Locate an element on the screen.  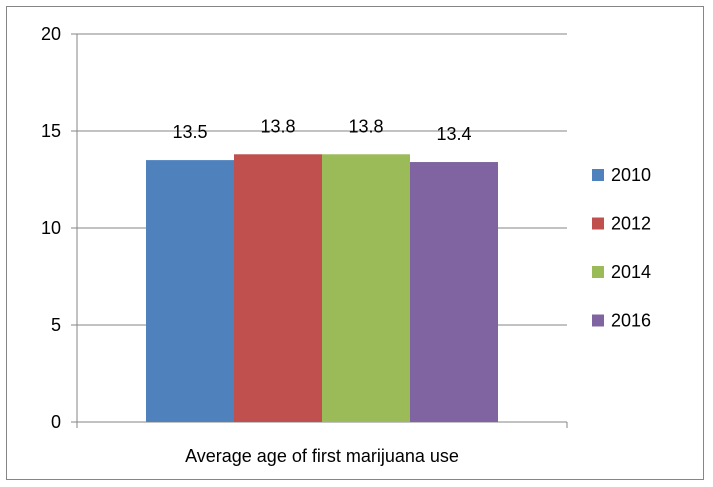
legend-label-2014: 2014 is located at coordinates (631, 272).